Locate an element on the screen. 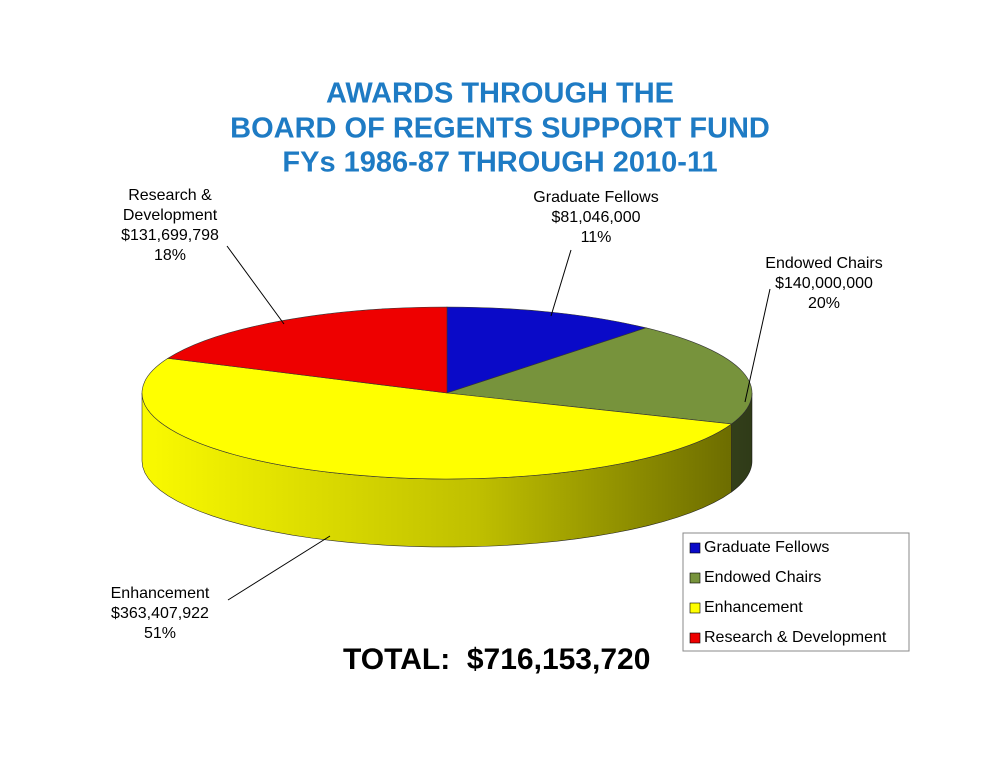 This screenshot has height=768, width=999. share-label: 11% is located at coordinates (596, 237).